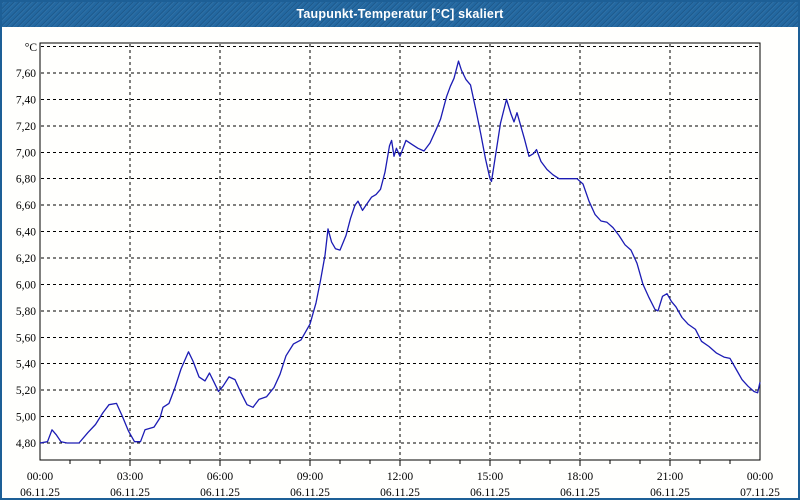 Image resolution: width=800 pixels, height=503 pixels. I want to click on y-tick-label: 6,40, so click(26, 233).